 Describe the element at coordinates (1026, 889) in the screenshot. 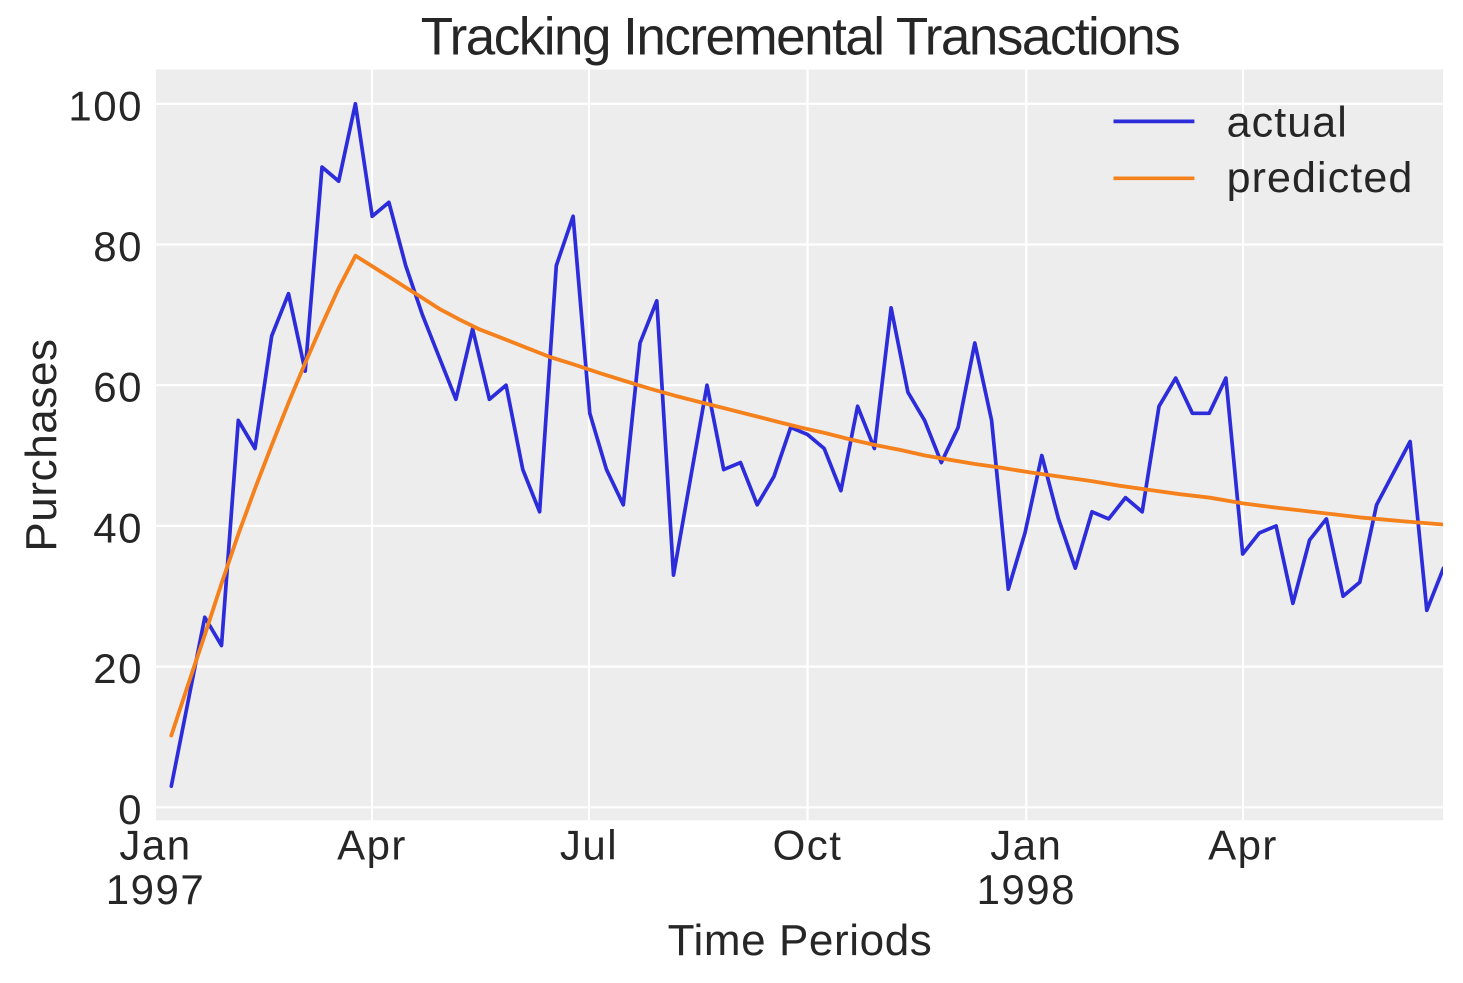

I see `svg-text: 1998` at that location.